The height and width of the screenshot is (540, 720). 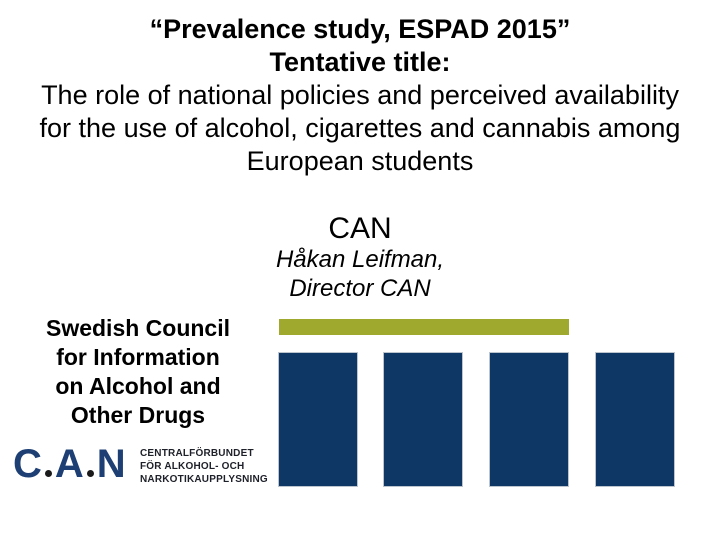 I want to click on speaker-name: Håkan Leifman,, so click(x=360, y=259).